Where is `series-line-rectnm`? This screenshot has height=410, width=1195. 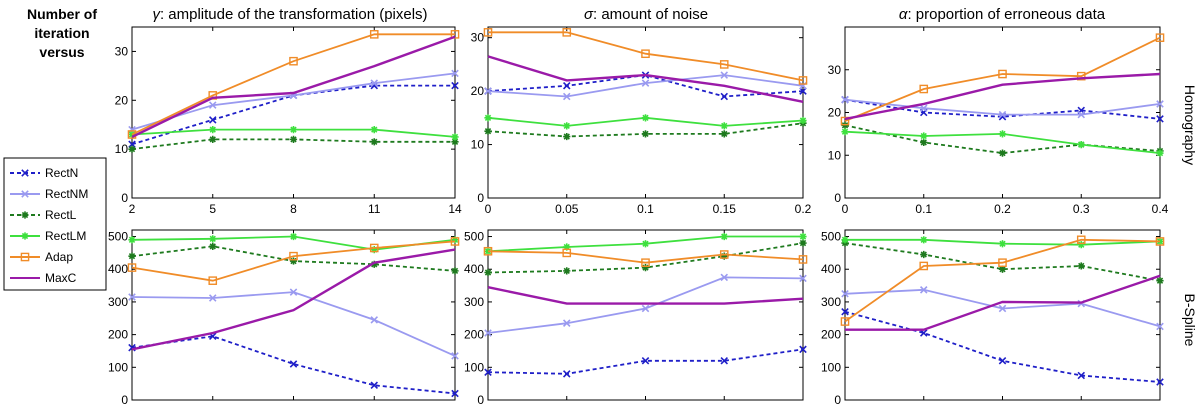 series-line-rectnm is located at coordinates (293, 324).